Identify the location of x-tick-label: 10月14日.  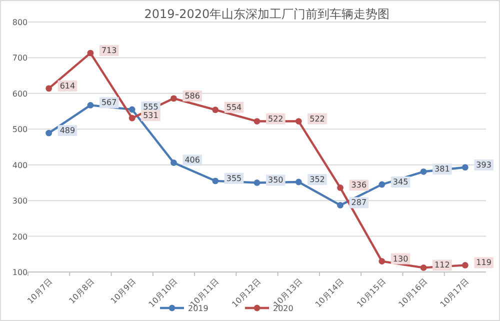
(330, 293).